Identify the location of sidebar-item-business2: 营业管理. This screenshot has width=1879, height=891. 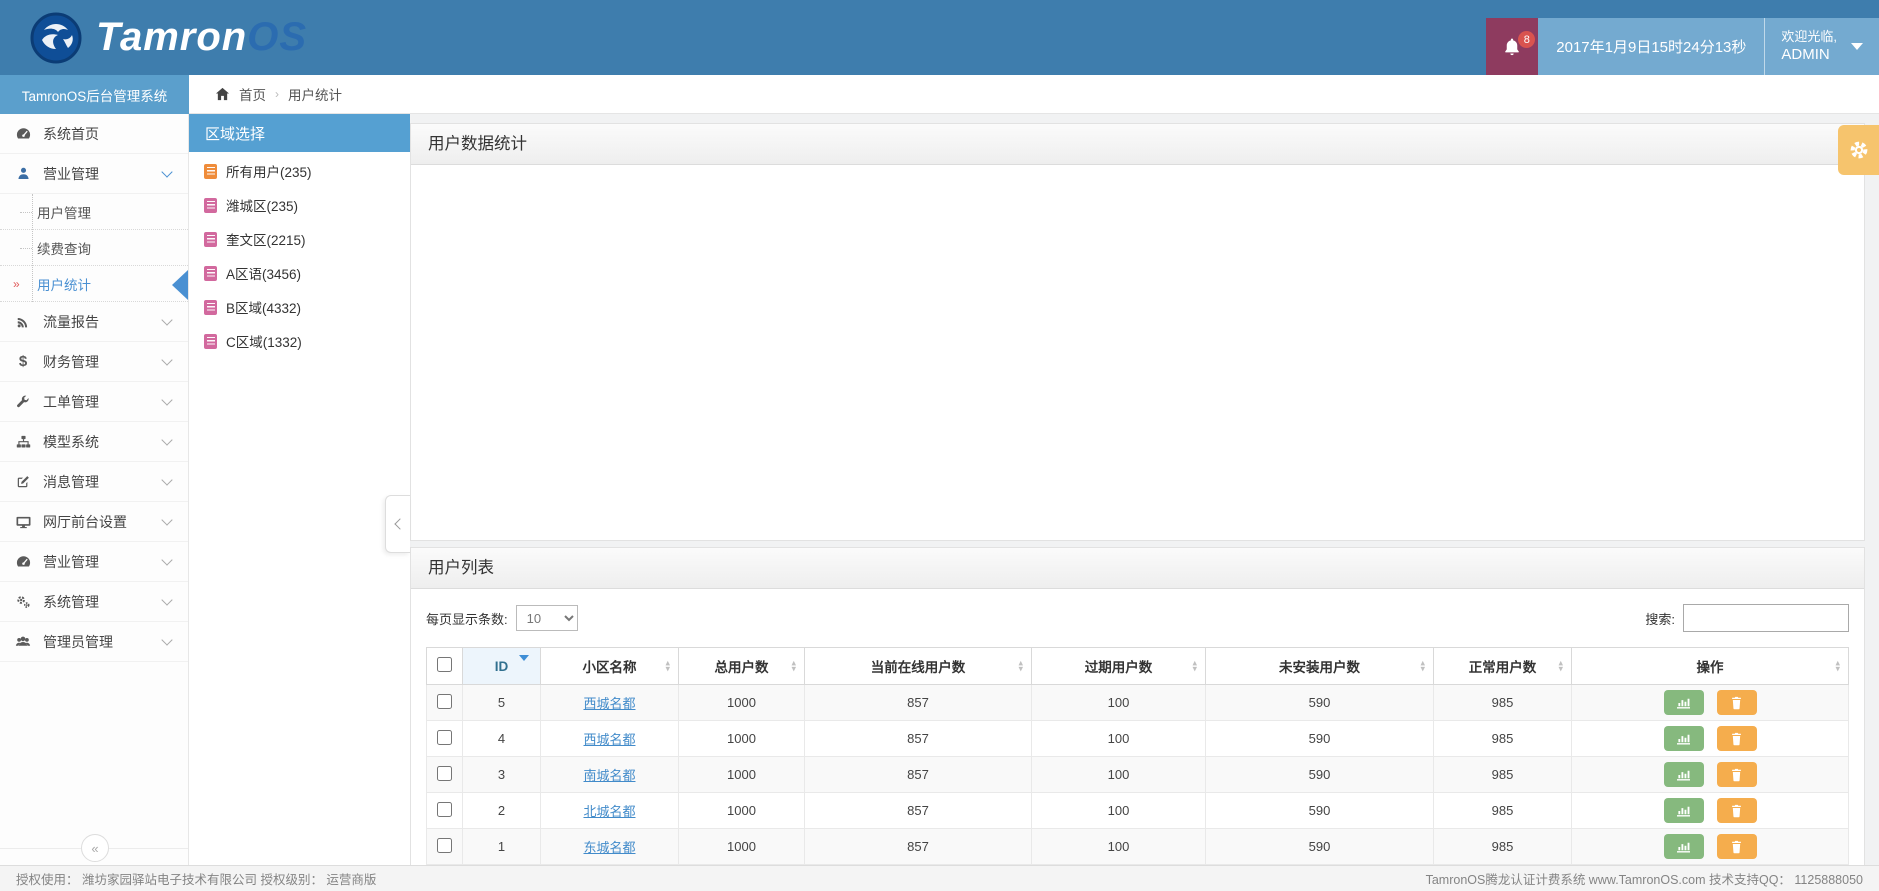
(94, 562).